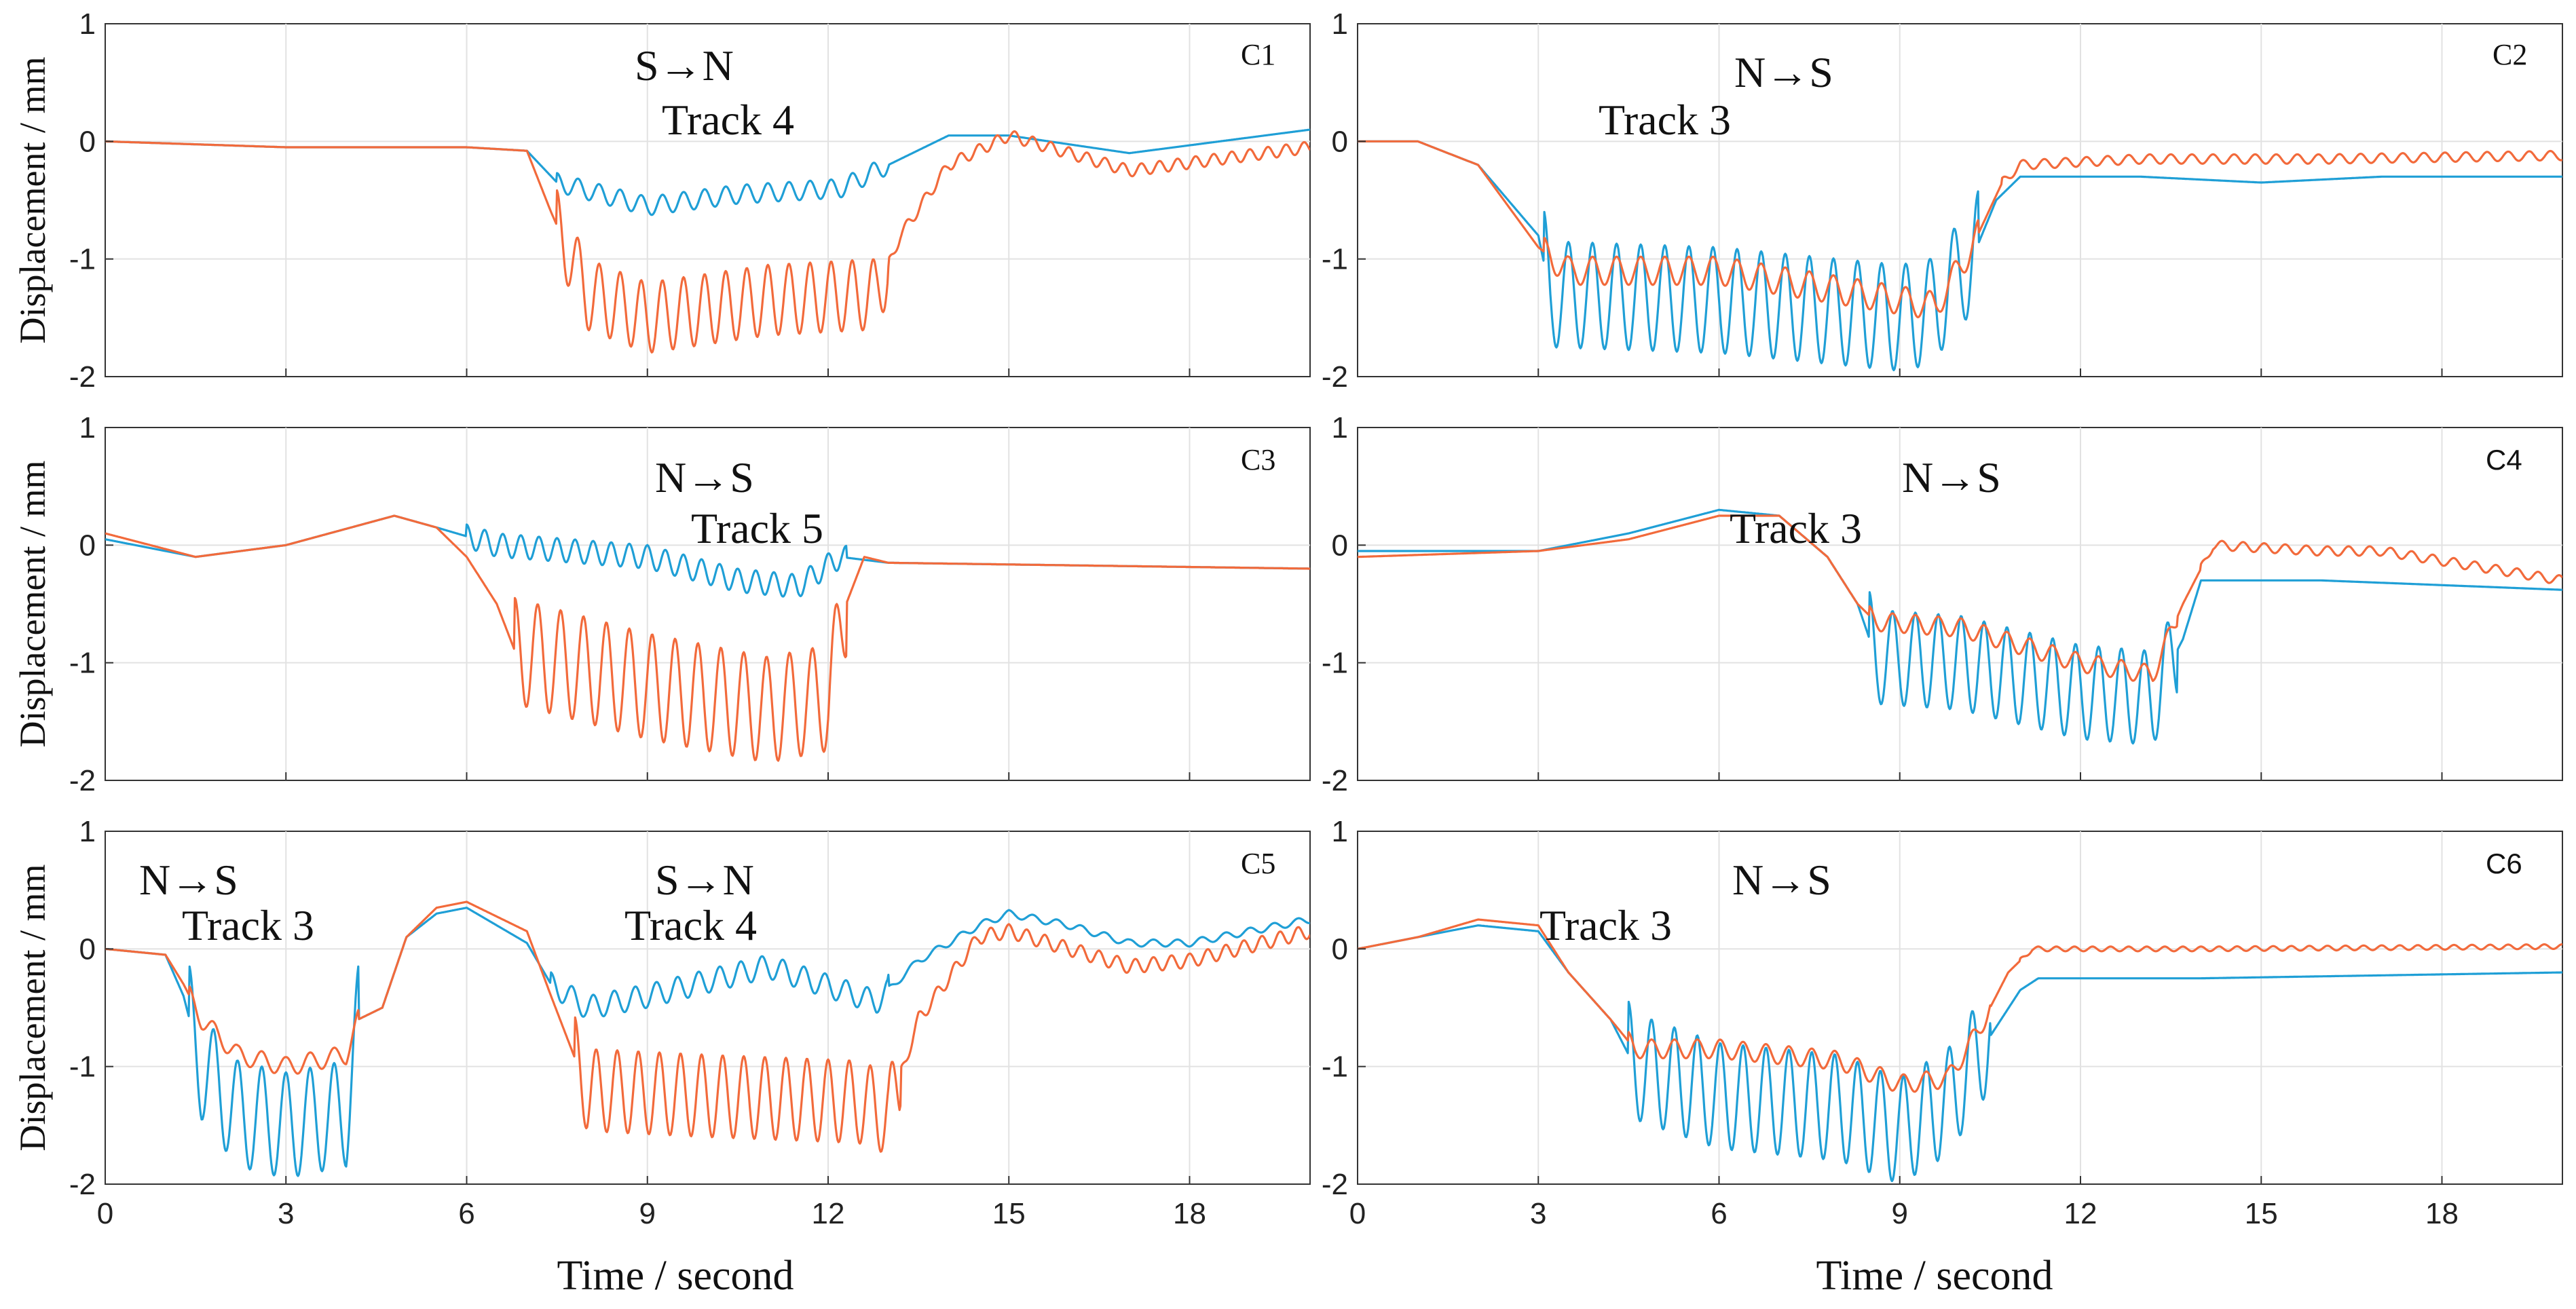  I want to click on panel-label: C1, so click(1258, 54).